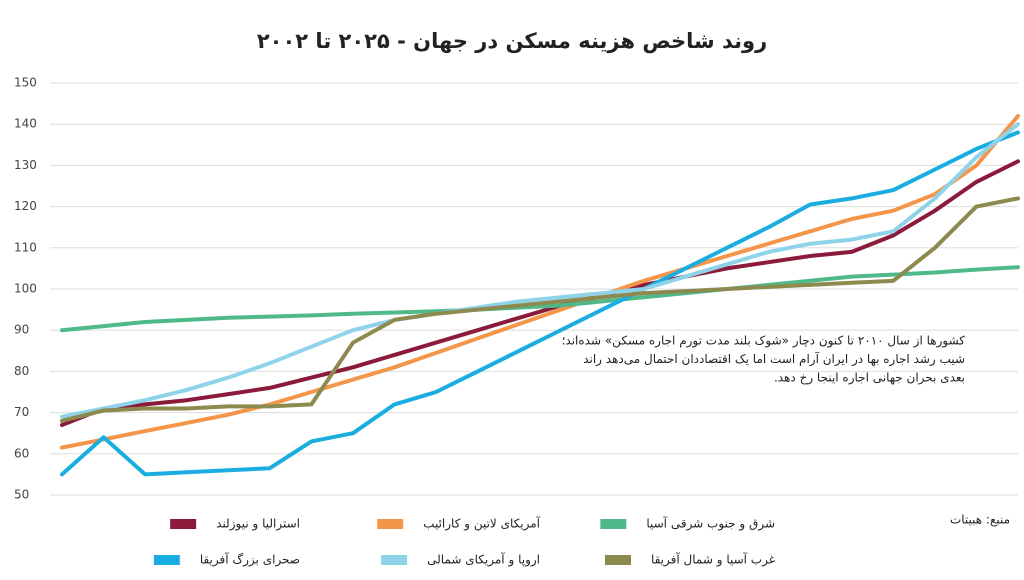 Image resolution: width=1024 pixels, height=580 pixels. What do you see at coordinates (713, 560) in the screenshot?
I see `legend-label: غرب آسیا و شمال آفریقا` at bounding box center [713, 560].